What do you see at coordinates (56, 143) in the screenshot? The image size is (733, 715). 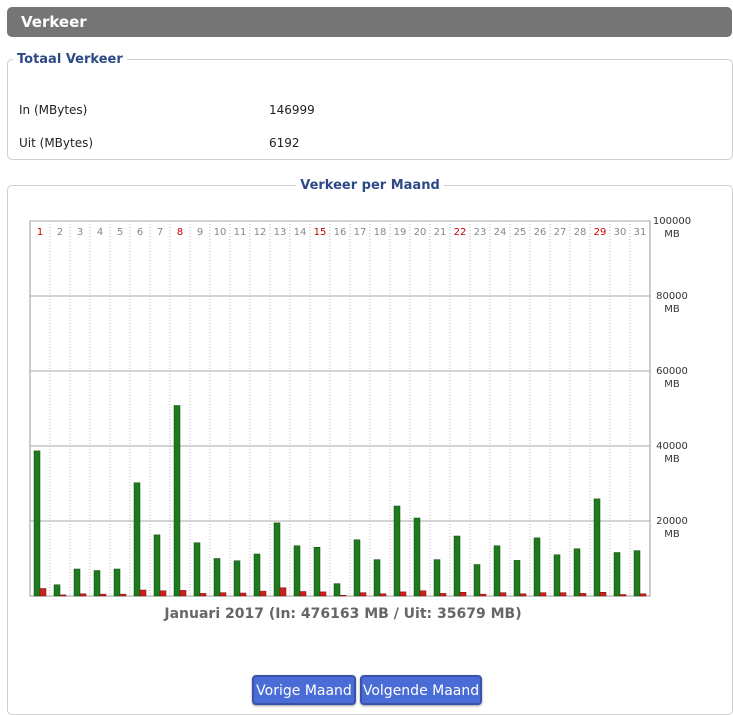 I see `out-label: Uit (MBytes)` at bounding box center [56, 143].